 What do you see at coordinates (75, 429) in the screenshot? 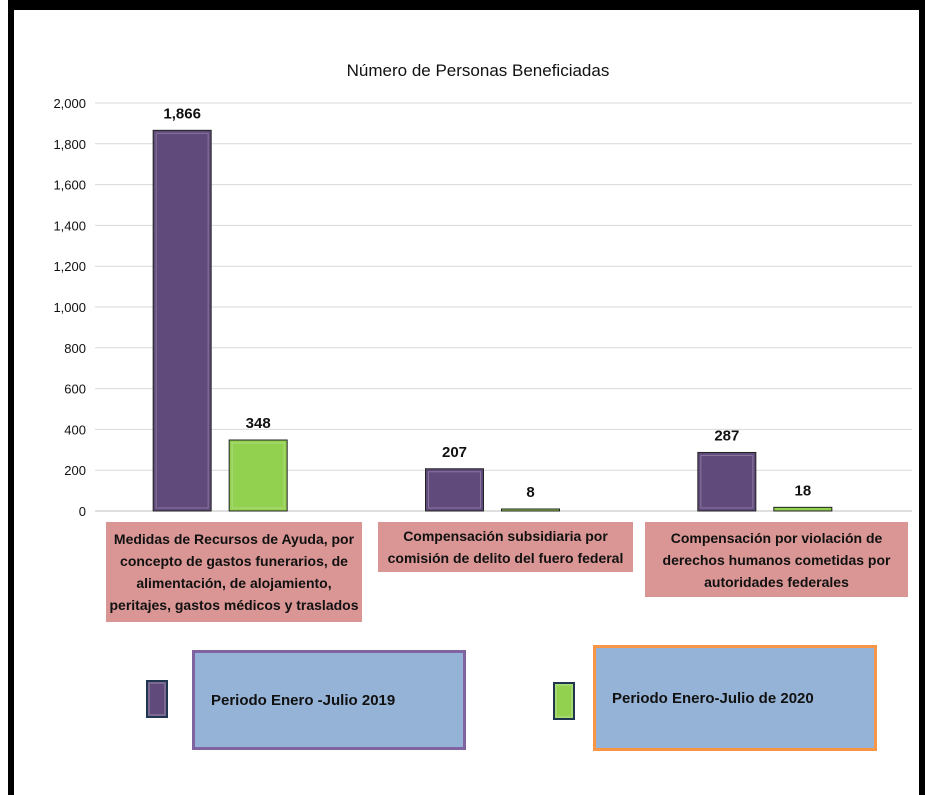
I see `y-tick-label: 400` at bounding box center [75, 429].